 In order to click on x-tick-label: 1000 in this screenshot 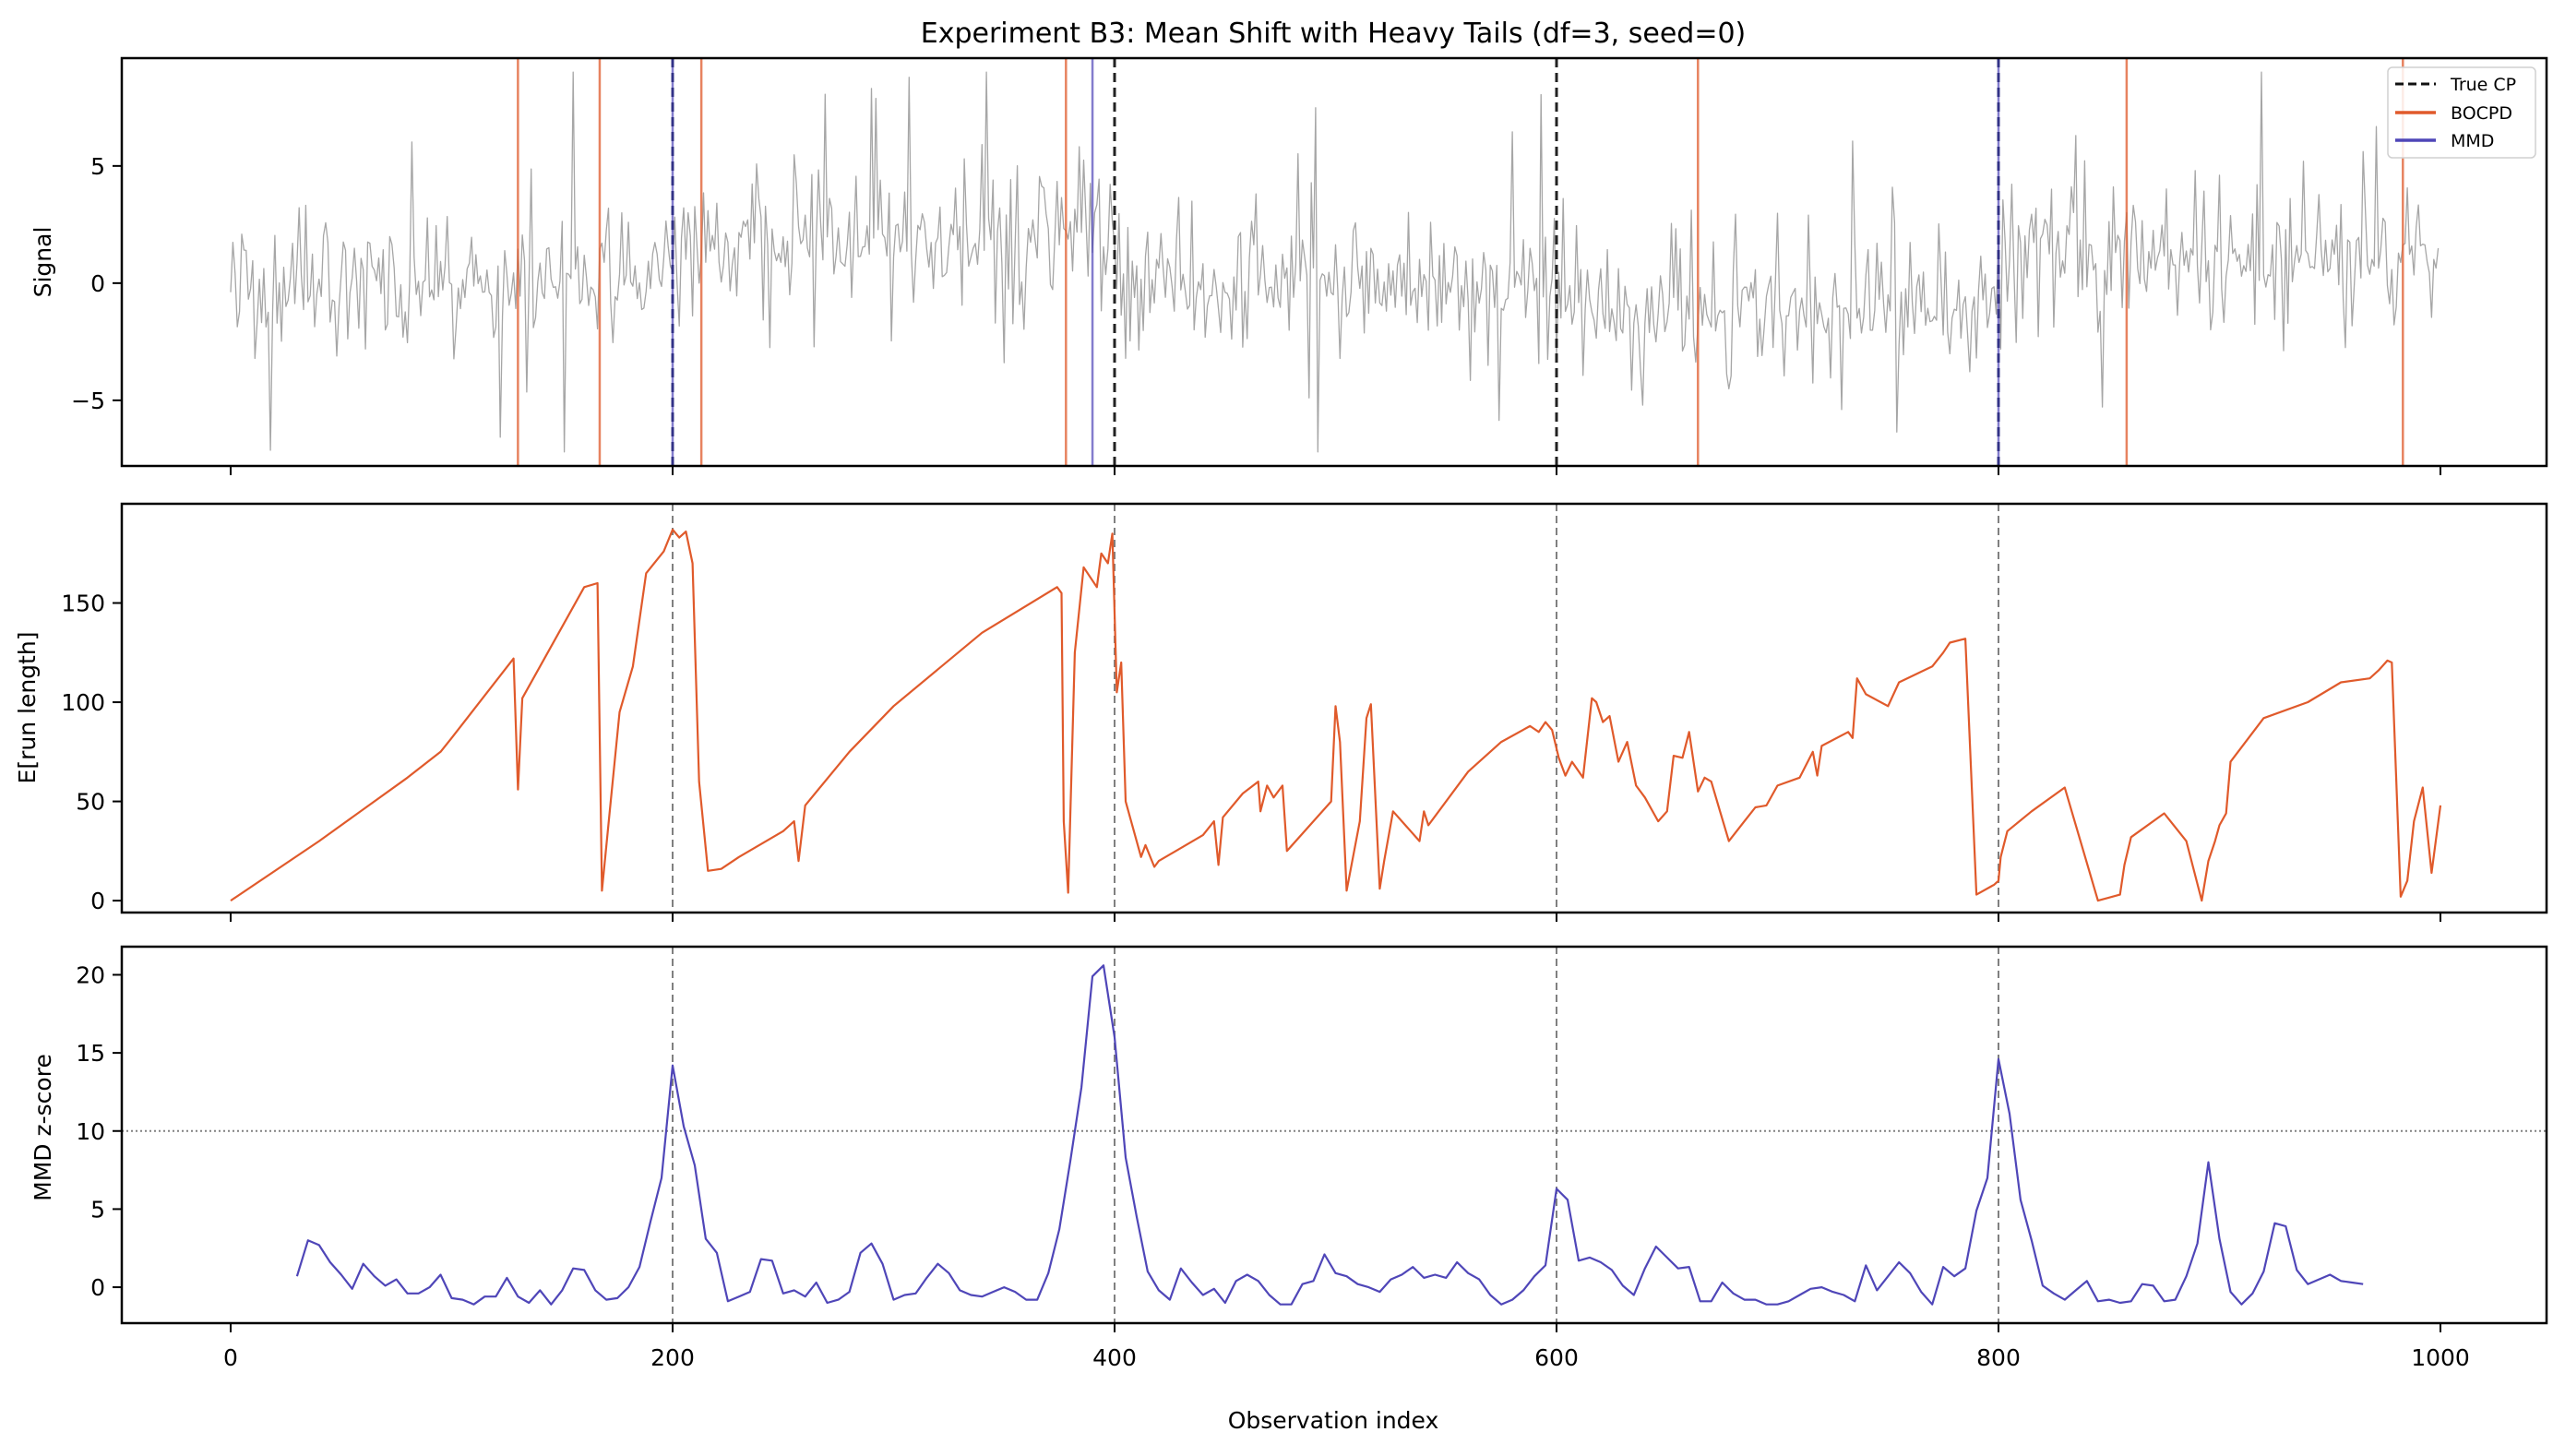, I will do `click(2440, 1357)`.